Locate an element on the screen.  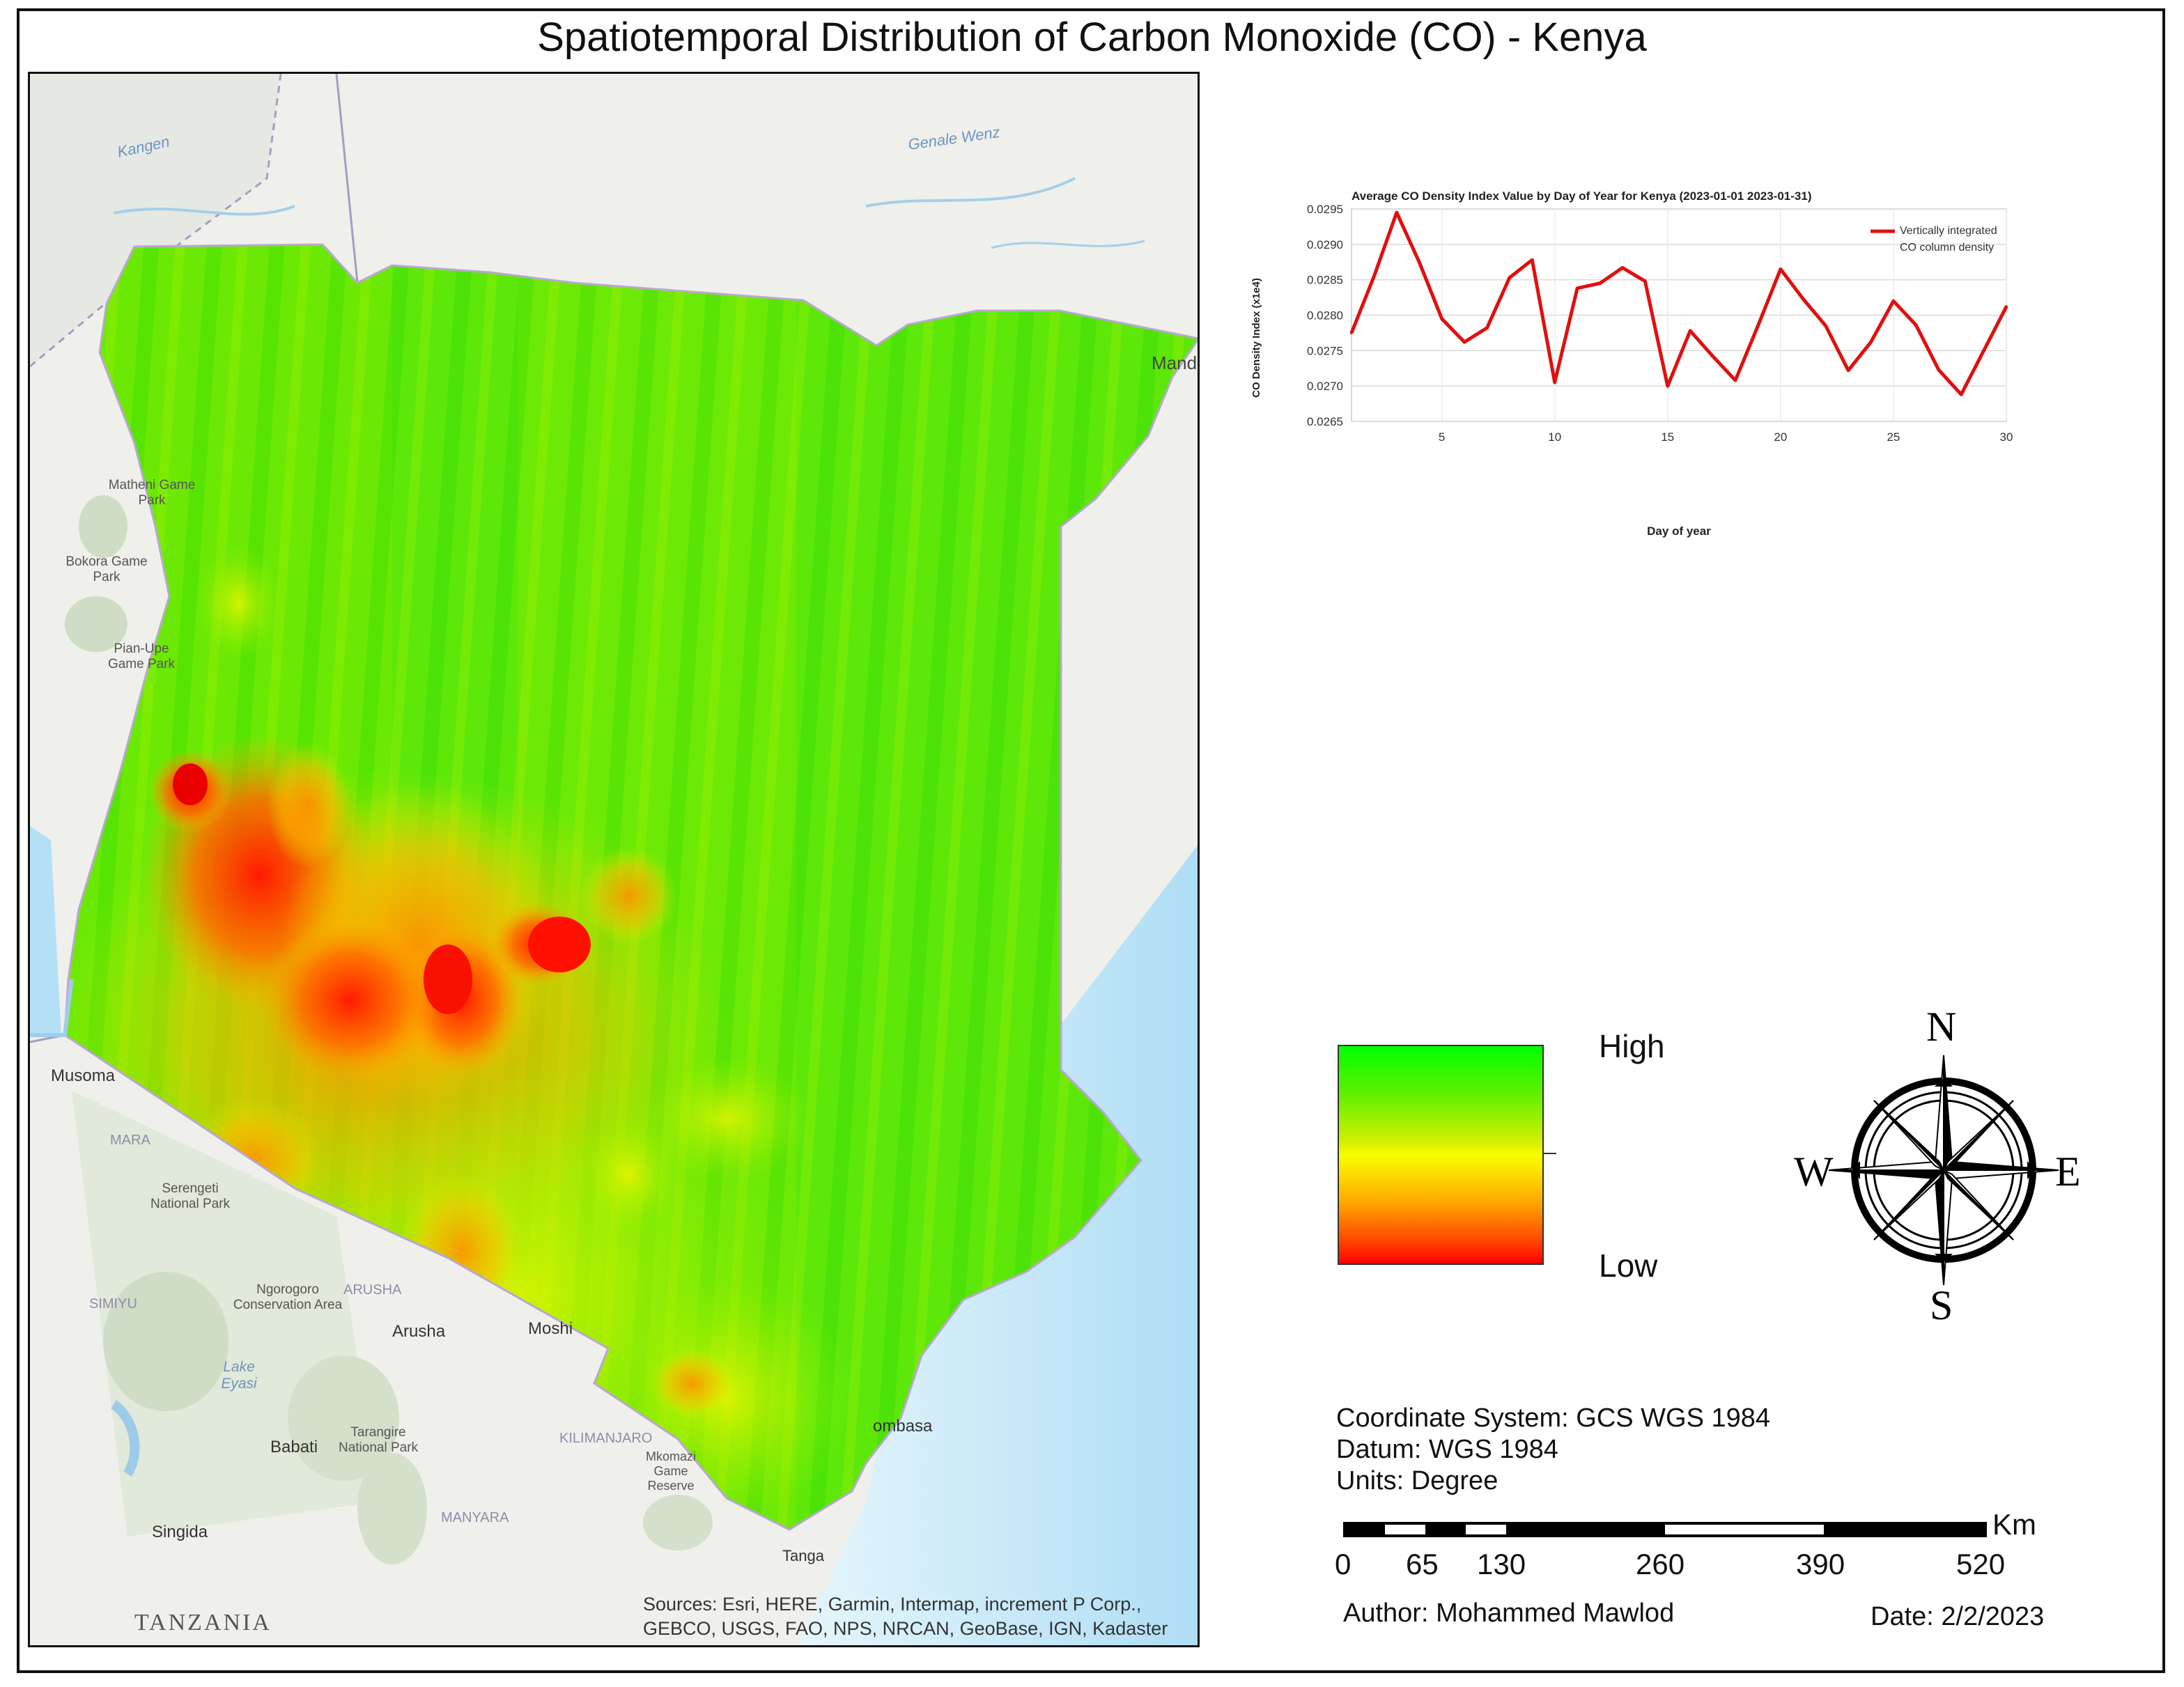
chart-x-tick-label: 10 is located at coordinates (1555, 437).